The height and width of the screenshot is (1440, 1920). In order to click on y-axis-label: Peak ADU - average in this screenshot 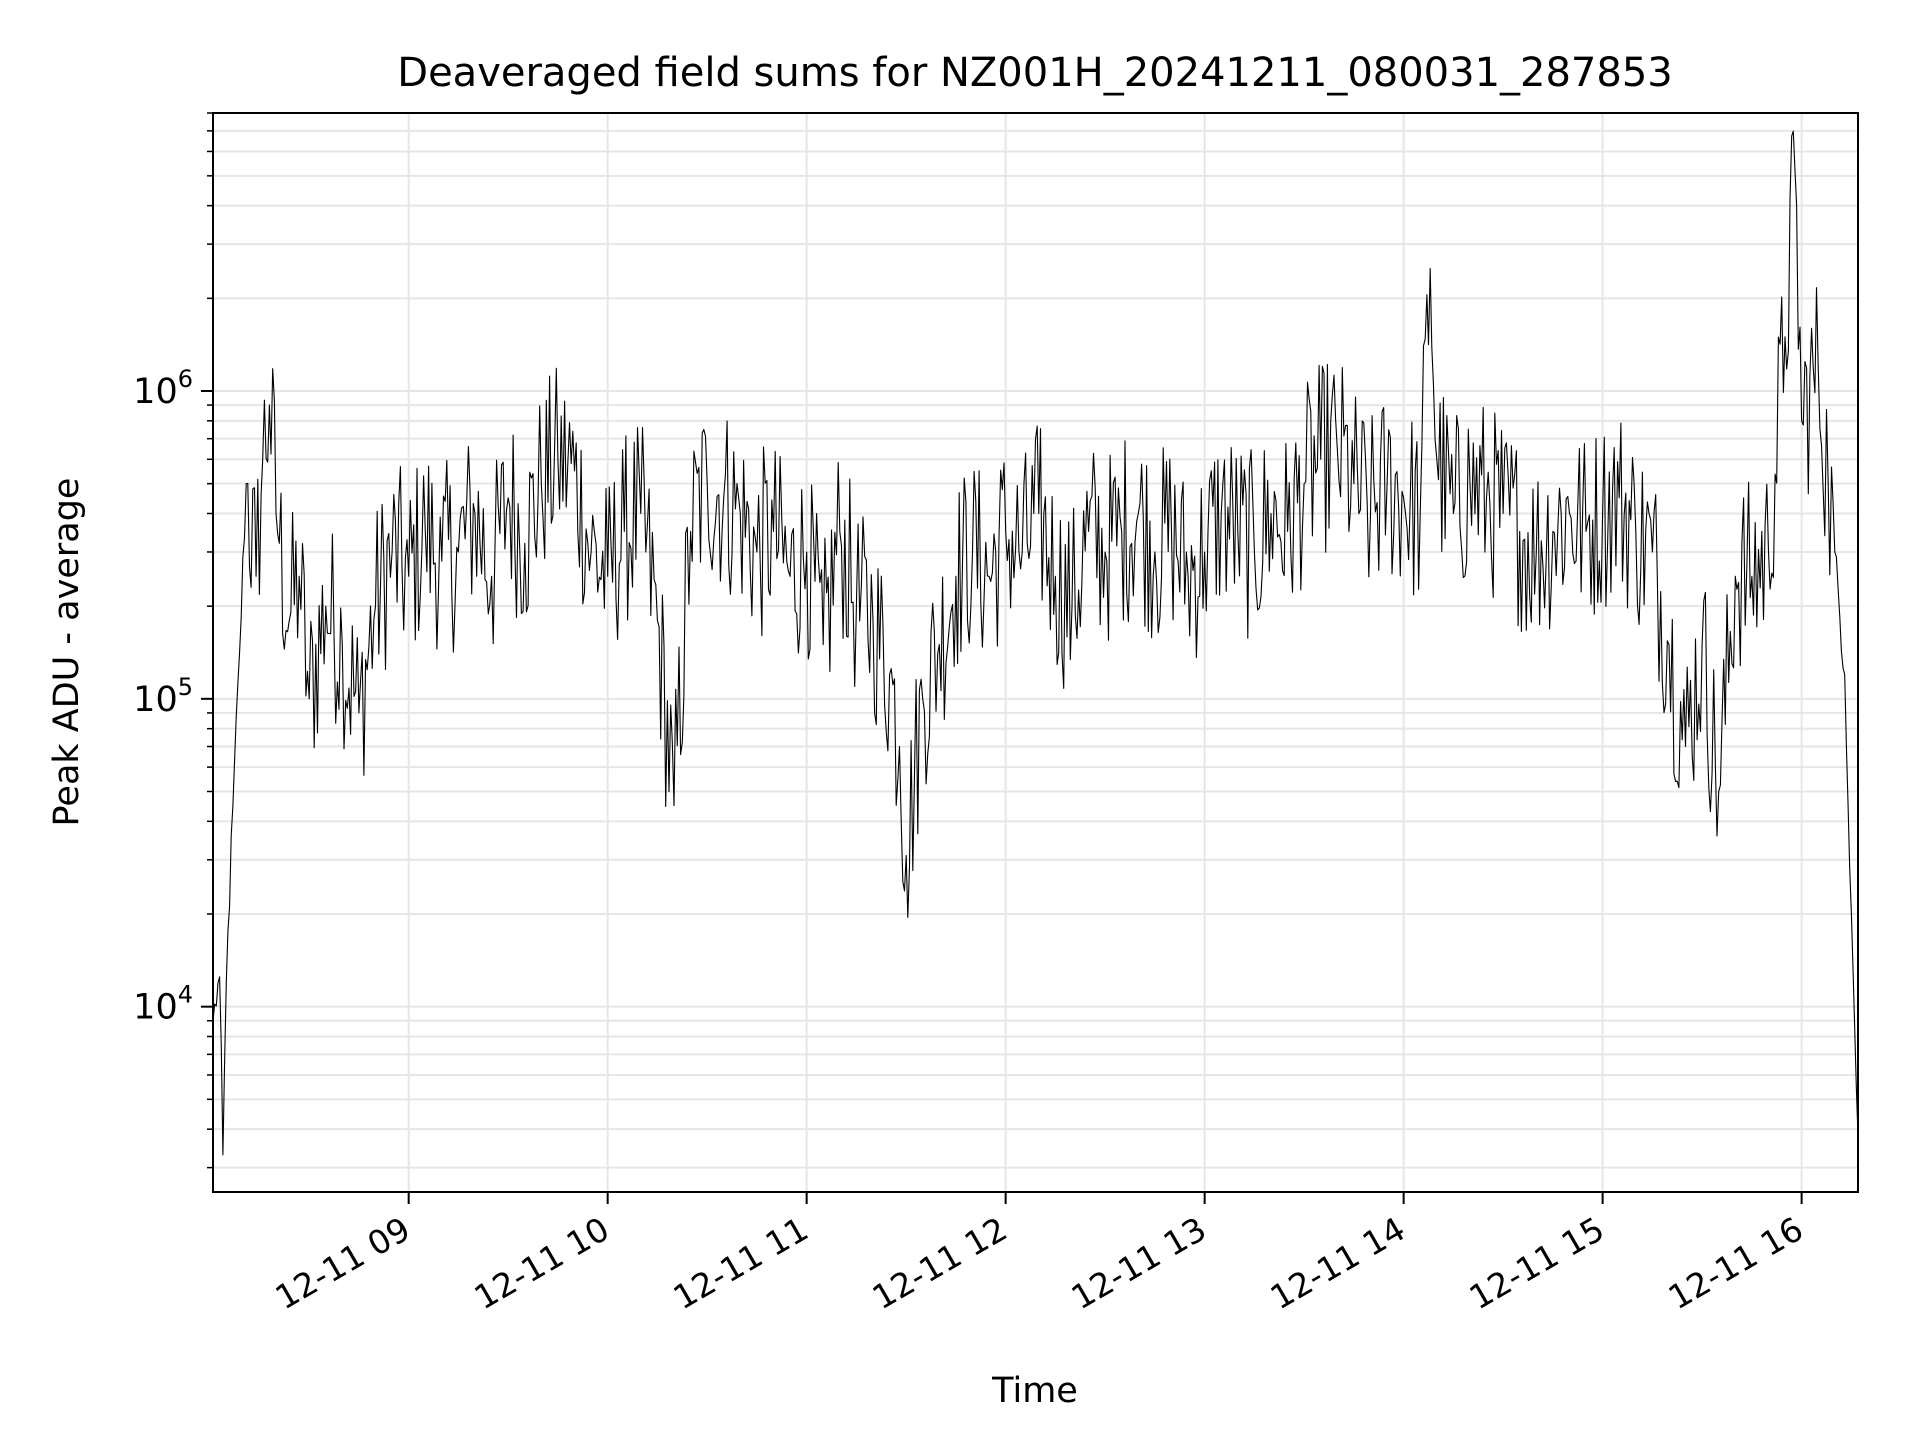, I will do `click(67, 652)`.